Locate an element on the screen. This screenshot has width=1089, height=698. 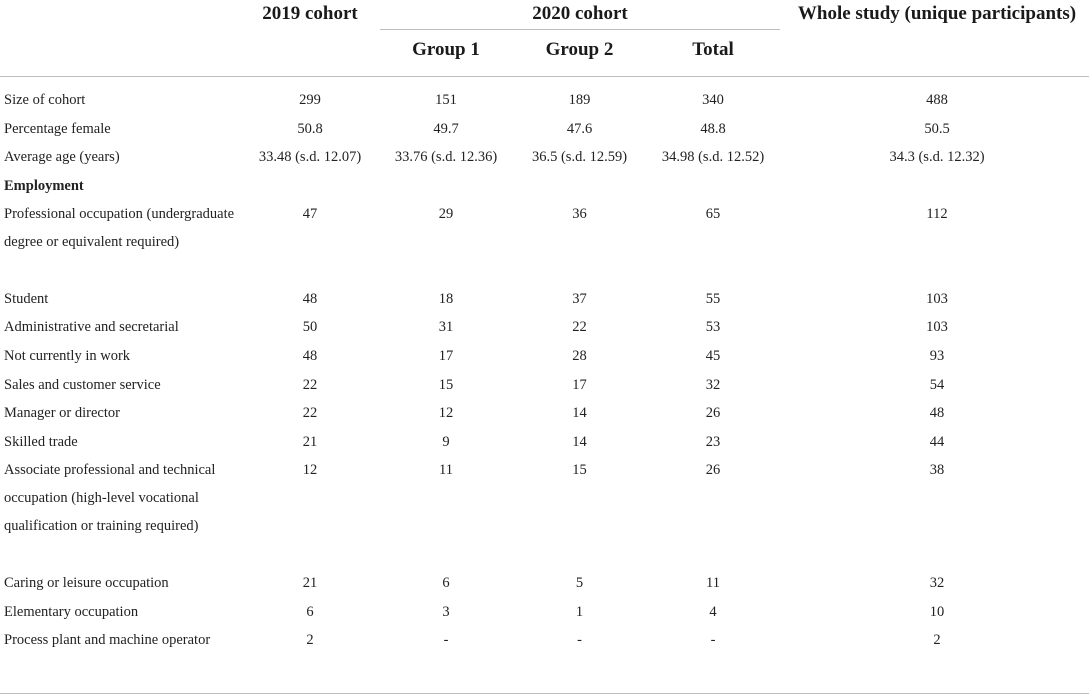
header-whole-study: Whole study (unique participants) is located at coordinates (937, 13).